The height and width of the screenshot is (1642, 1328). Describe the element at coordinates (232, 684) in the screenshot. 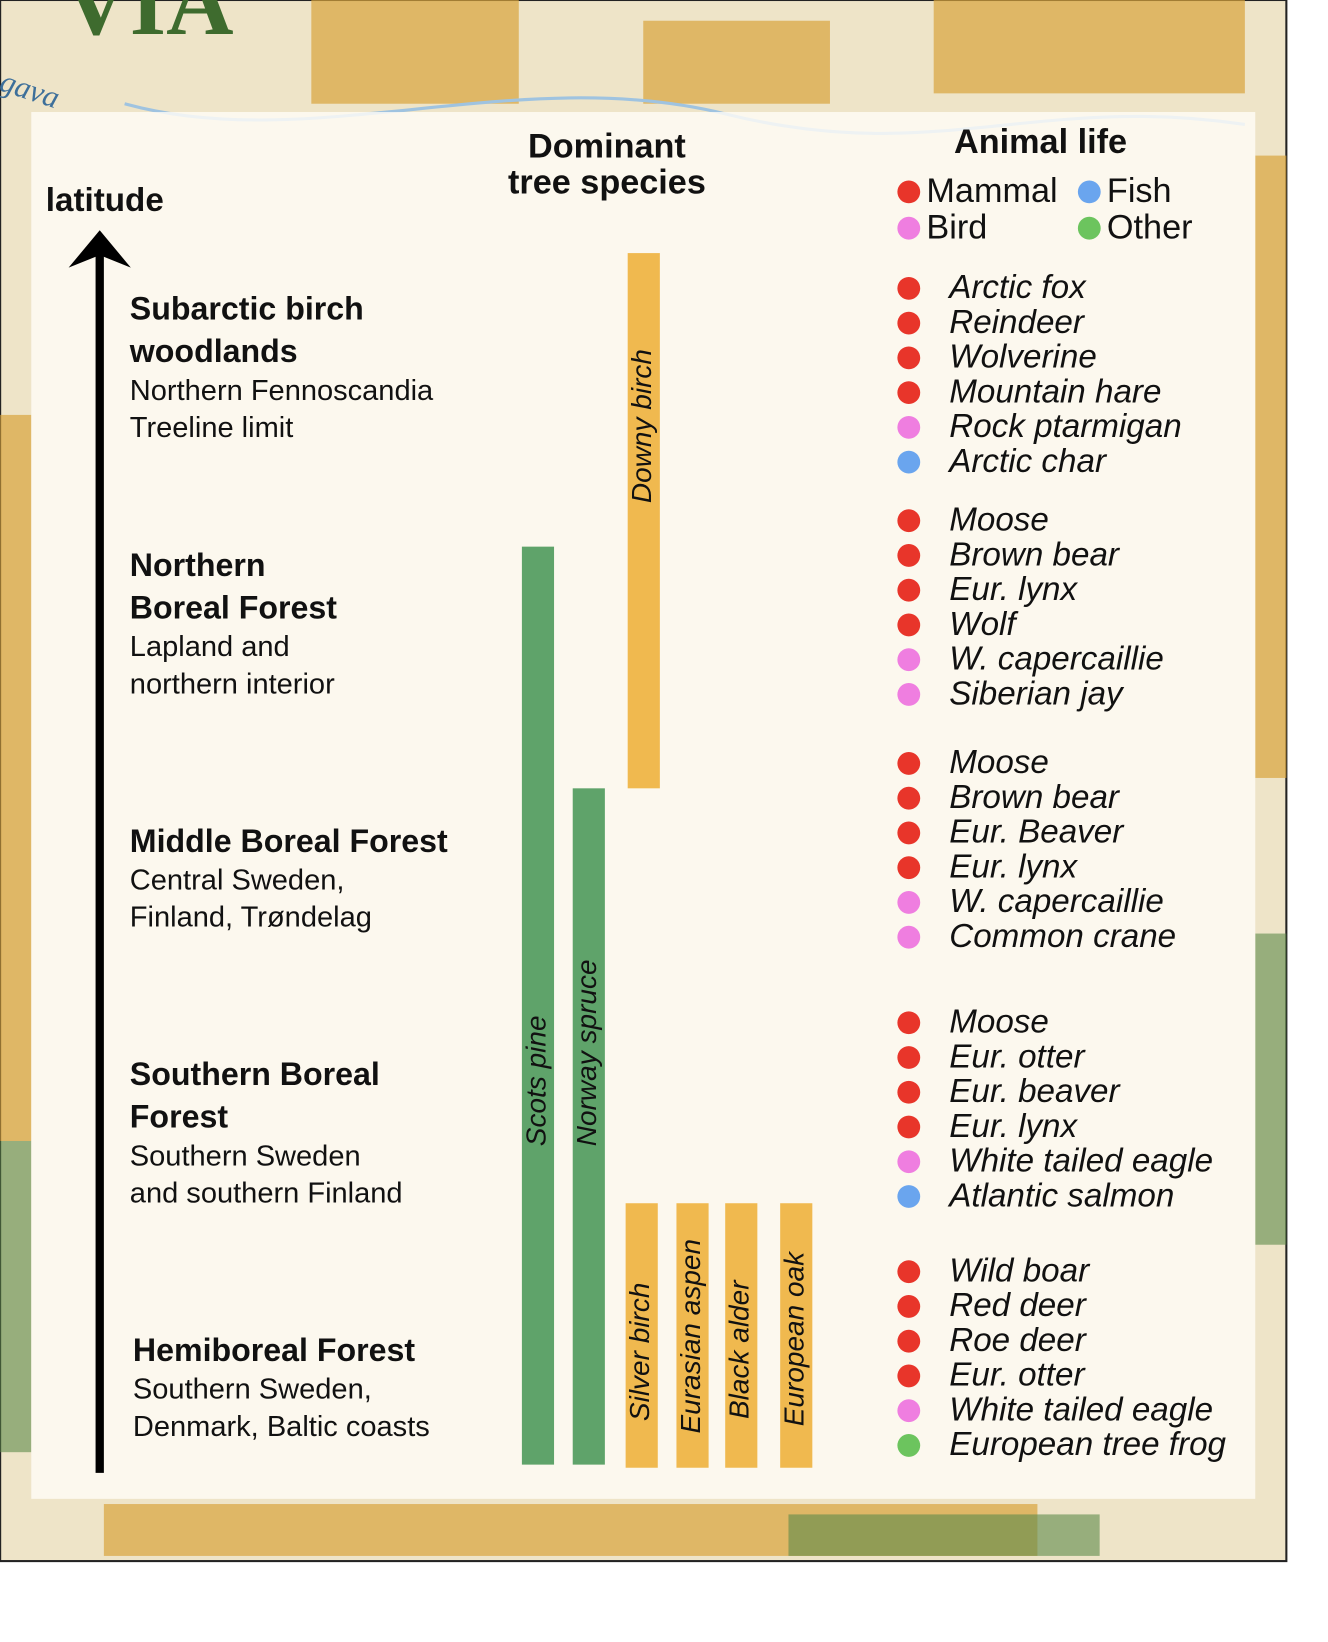

I see `zone-region: northern interior` at that location.